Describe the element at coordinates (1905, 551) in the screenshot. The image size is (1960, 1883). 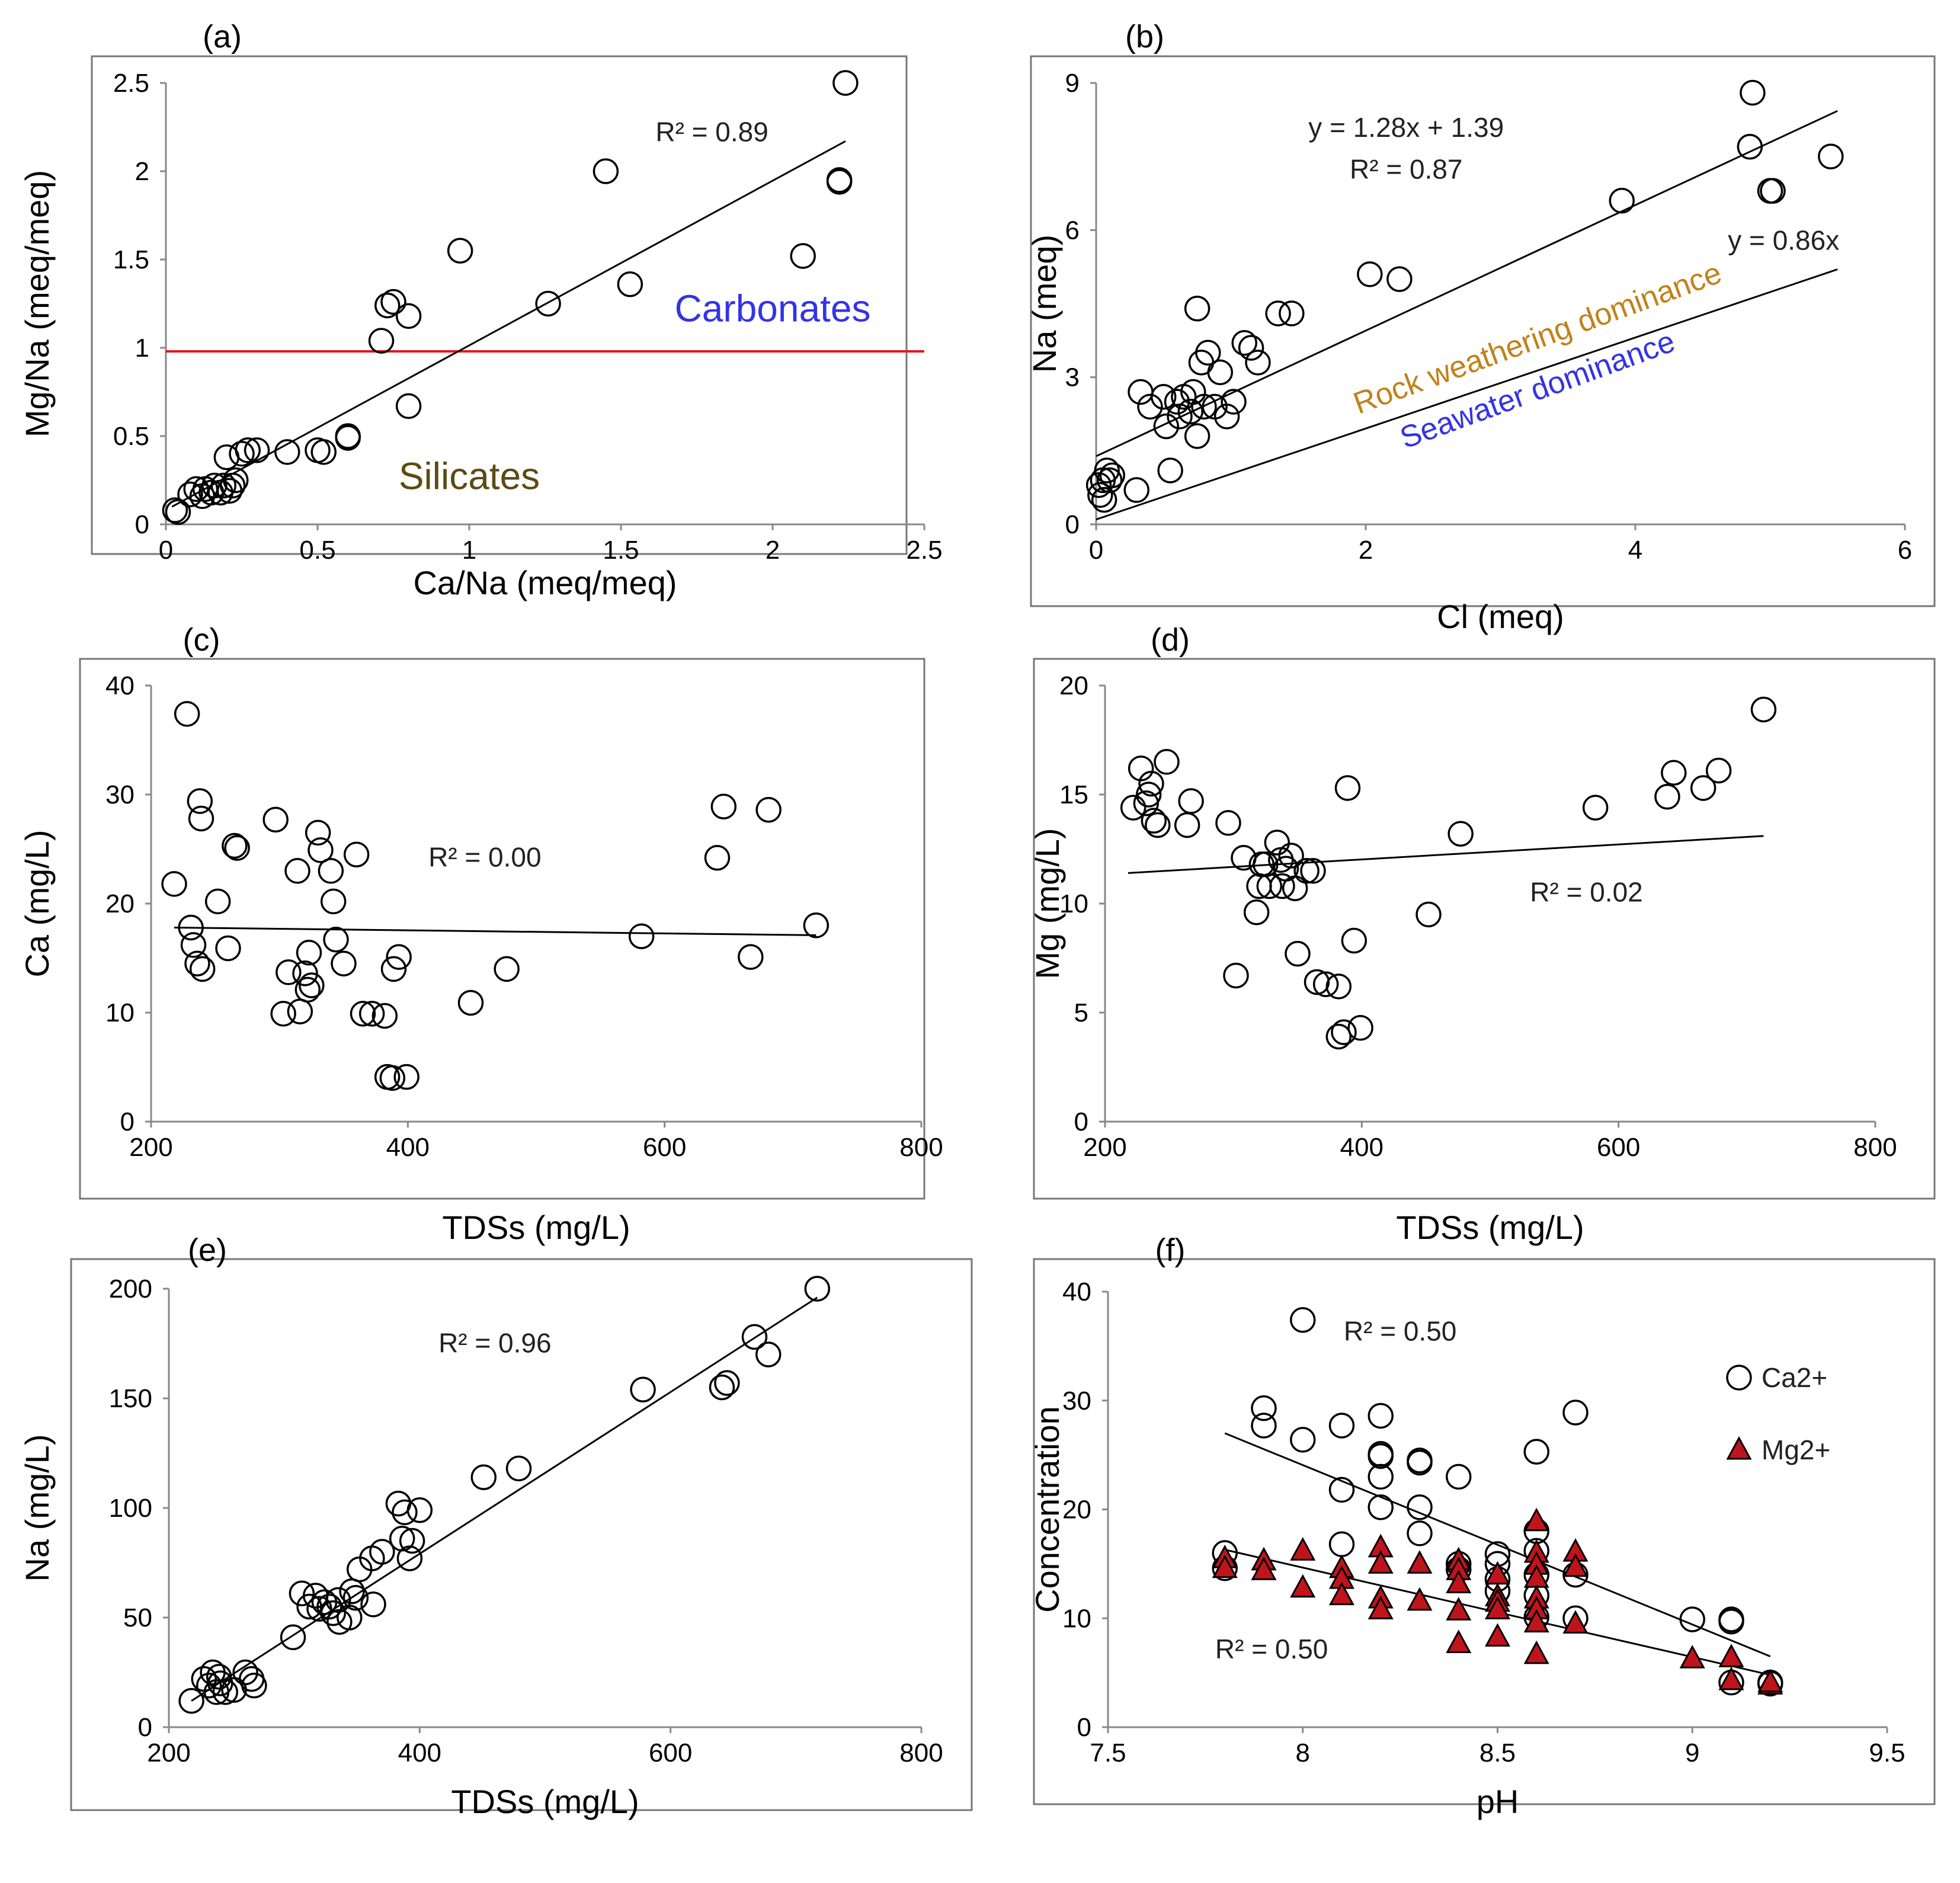
I see `x-tick-label: 6` at that location.